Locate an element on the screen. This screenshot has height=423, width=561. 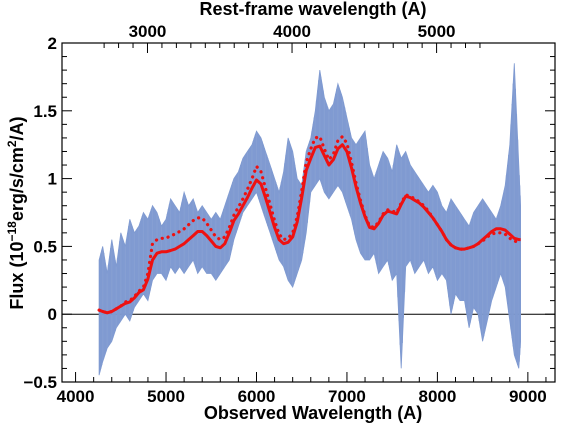
top-tick-label: 5000 is located at coordinates (437, 31).